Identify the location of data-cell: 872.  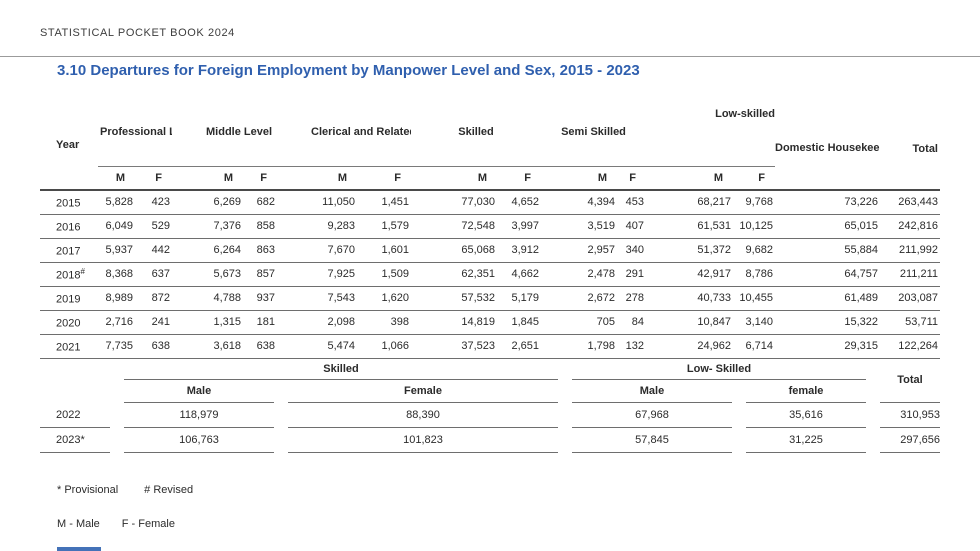
(153, 298).